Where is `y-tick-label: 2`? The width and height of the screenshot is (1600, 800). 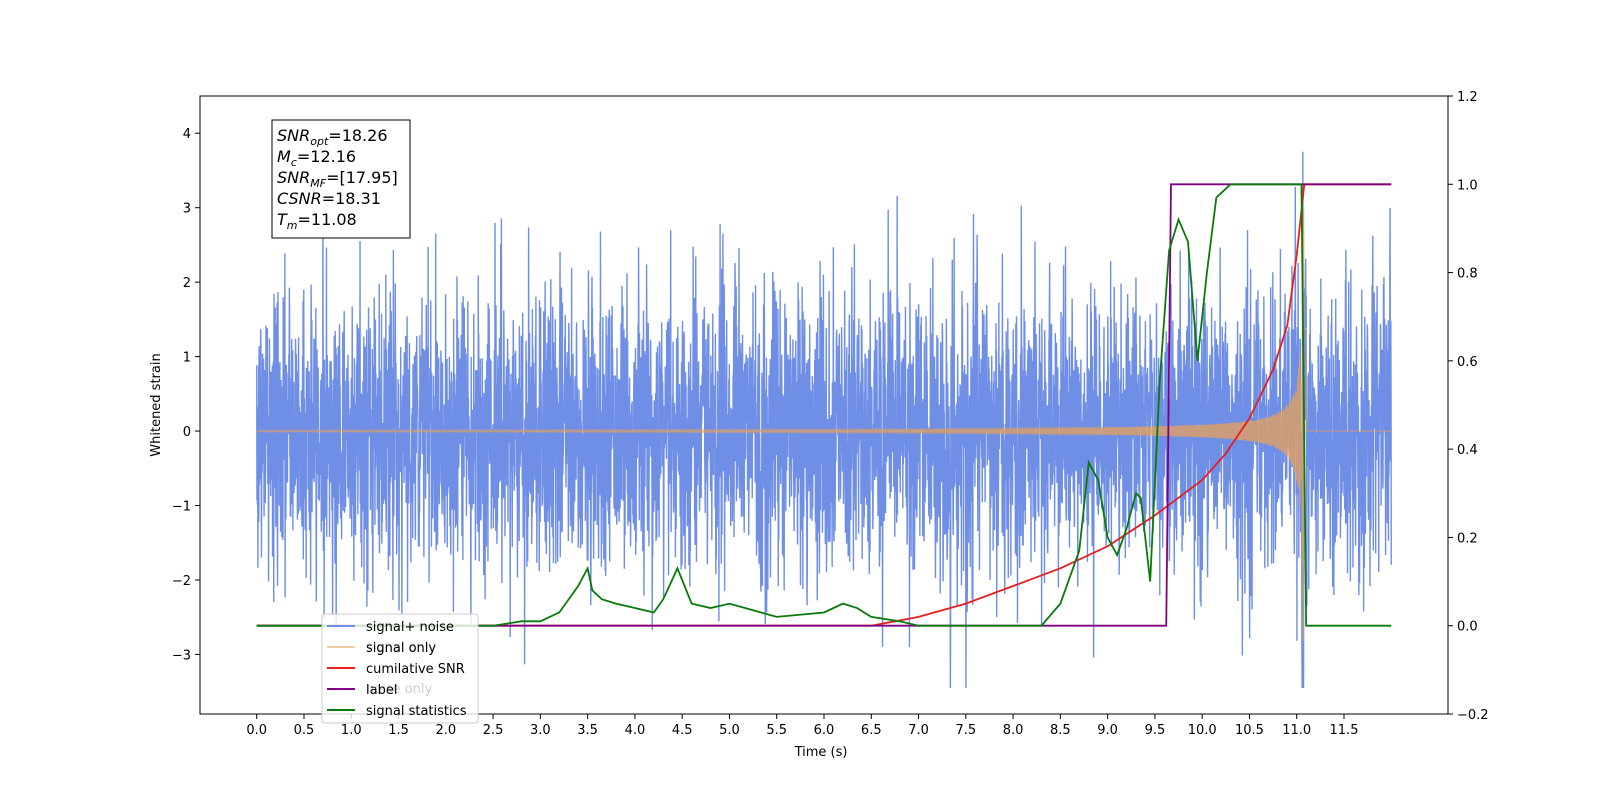 y-tick-label: 2 is located at coordinates (187, 283).